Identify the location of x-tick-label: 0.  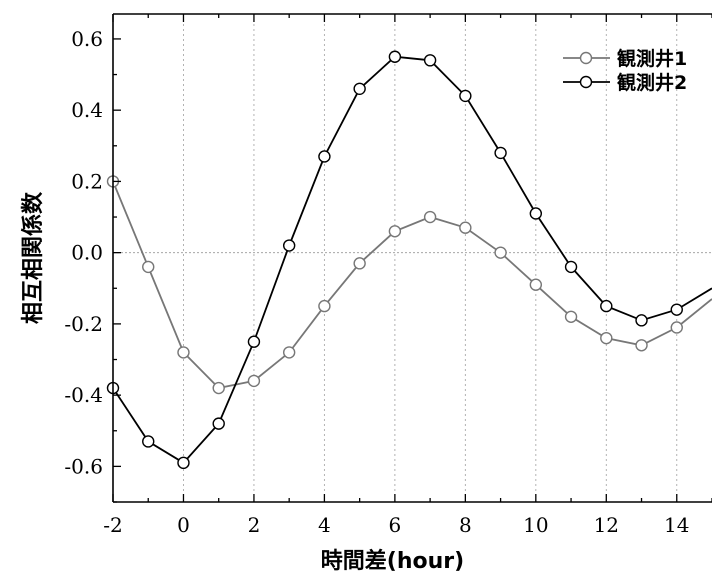
(183, 525).